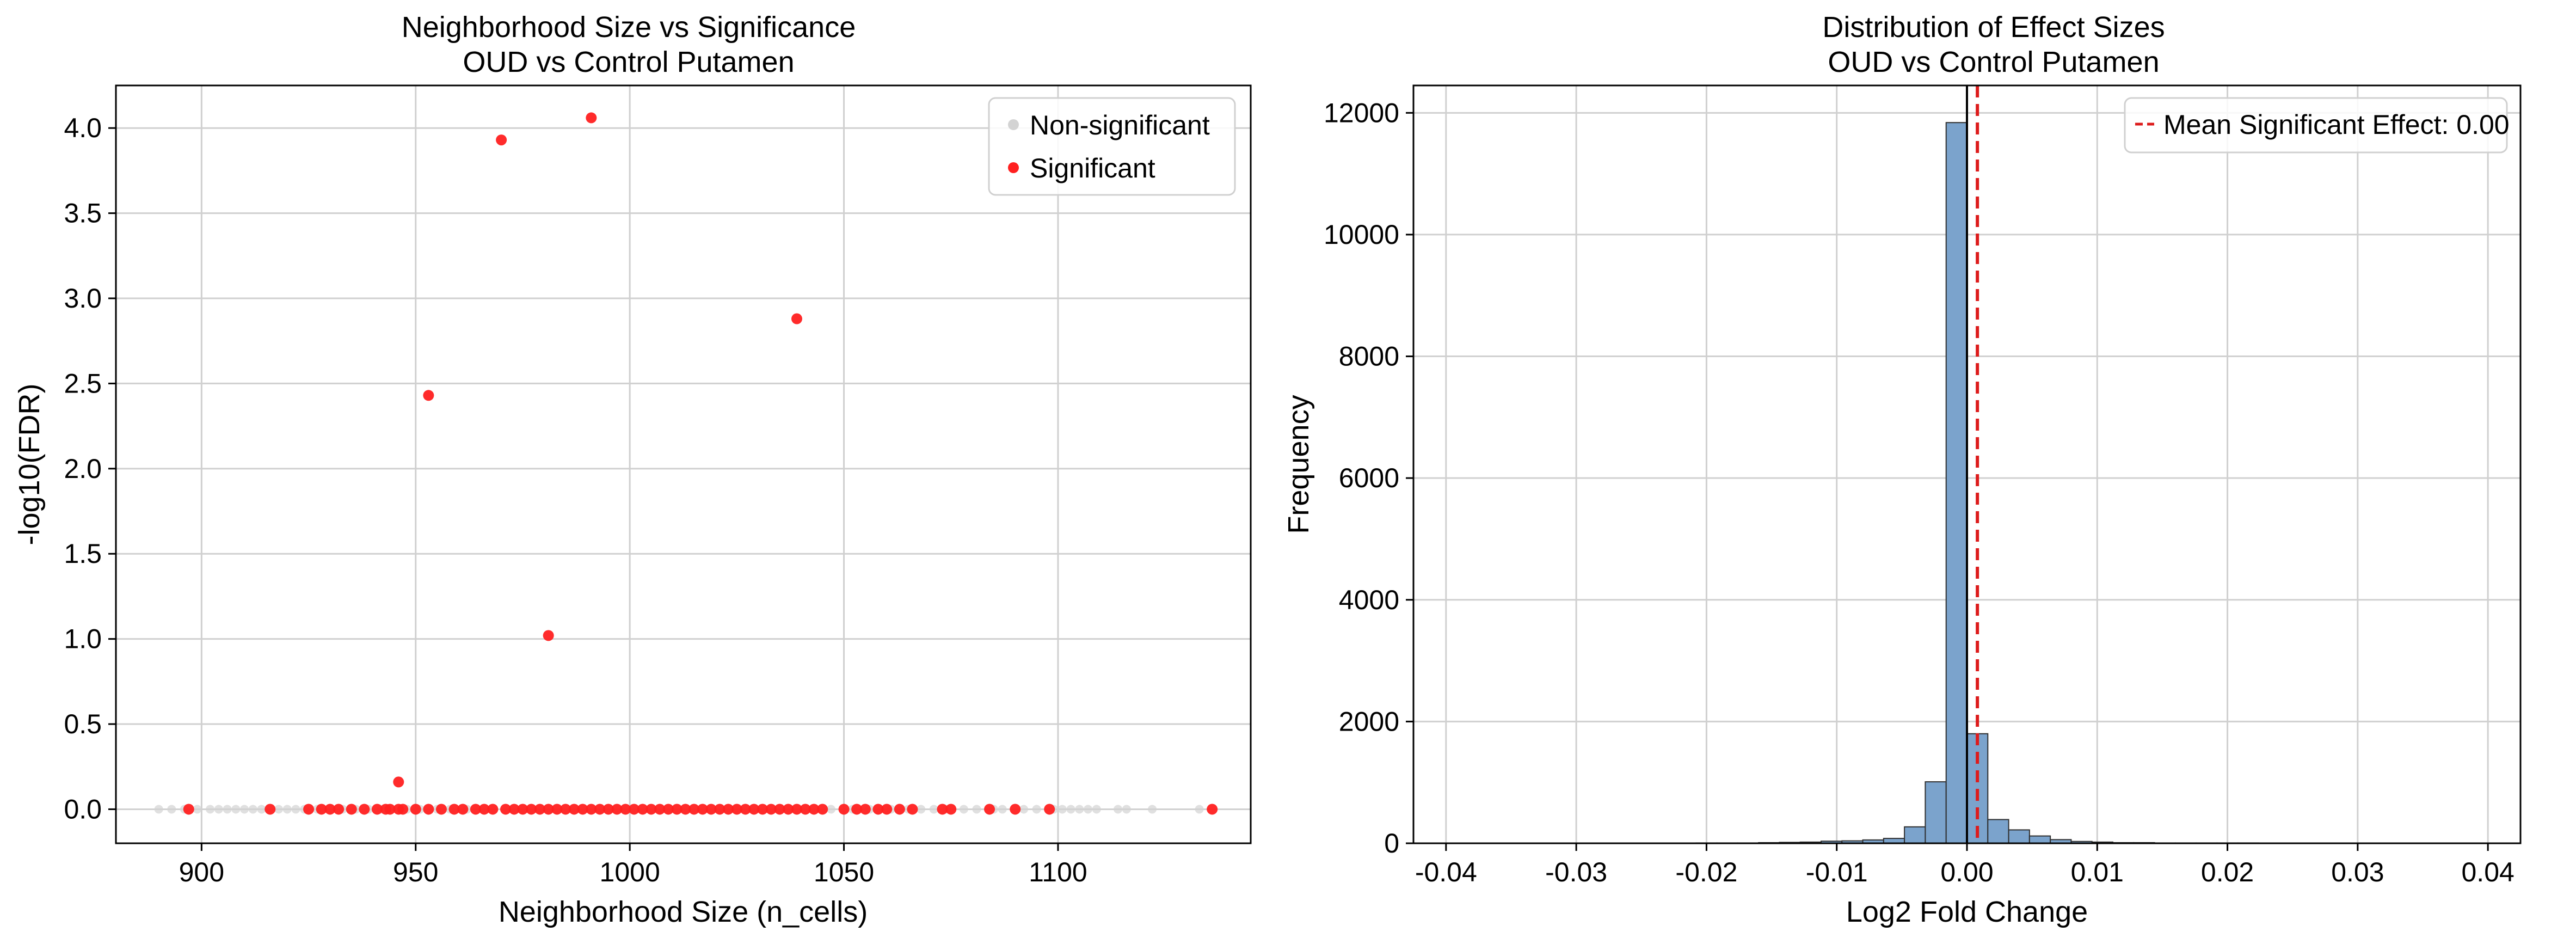 Image resolution: width=2576 pixels, height=944 pixels. What do you see at coordinates (1361, 235) in the screenshot?
I see `histogram-y-tick-label: 10000` at bounding box center [1361, 235].